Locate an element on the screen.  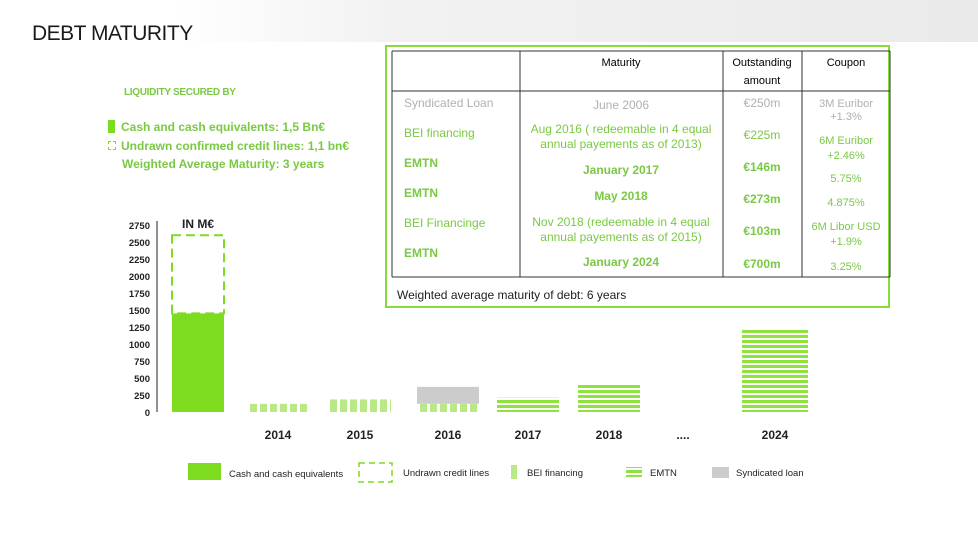
legend-label: EMTN is located at coordinates (663, 473).